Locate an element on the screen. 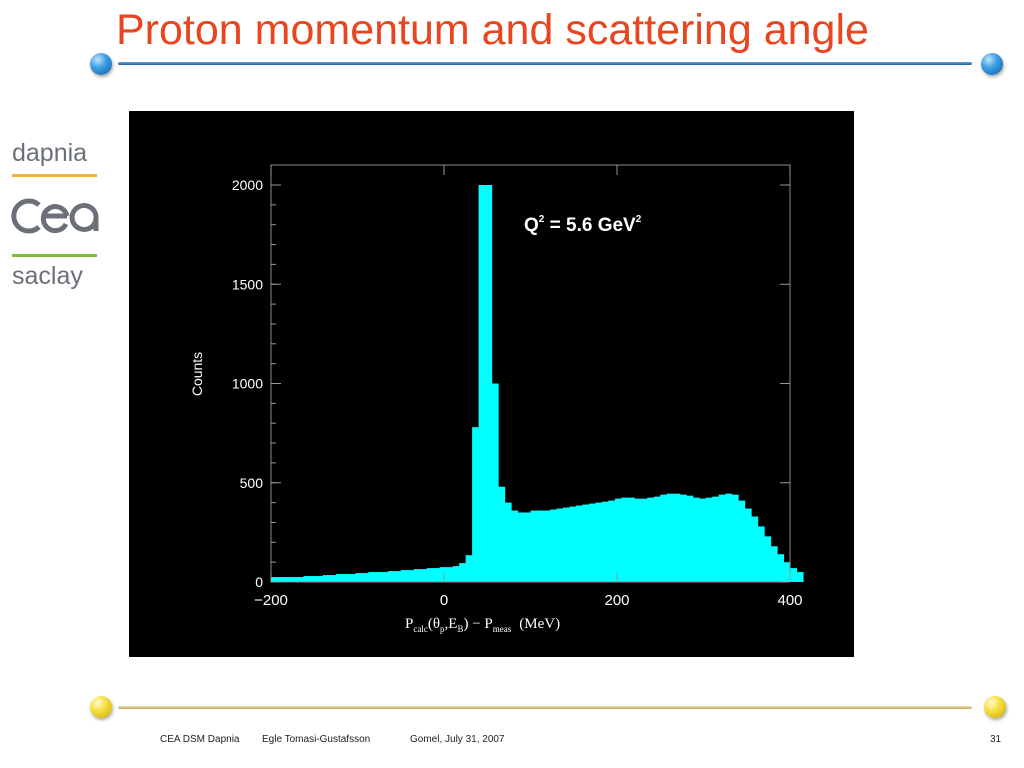 This screenshot has height=768, width=1024. x-tick-label: 200 is located at coordinates (616, 600).